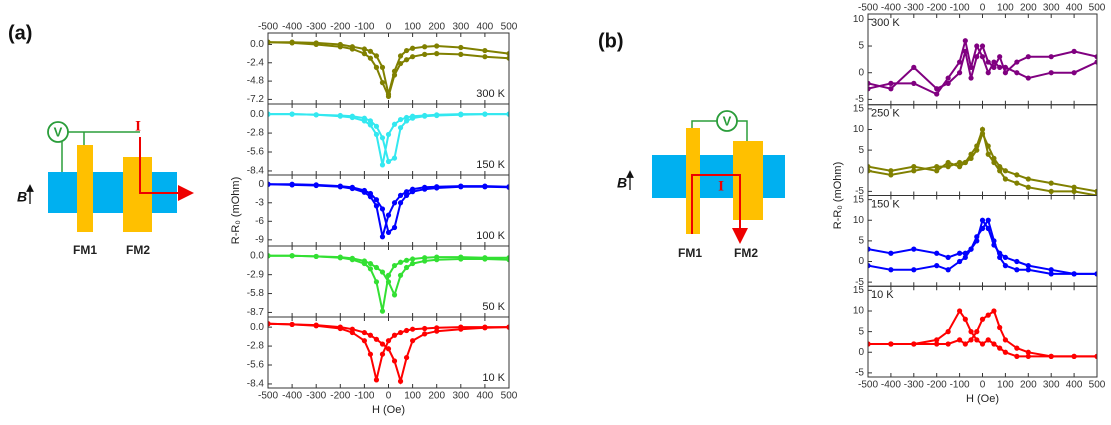  Describe the element at coordinates (256, 293) in the screenshot. I see `y-tick-label: -5.8` at that location.